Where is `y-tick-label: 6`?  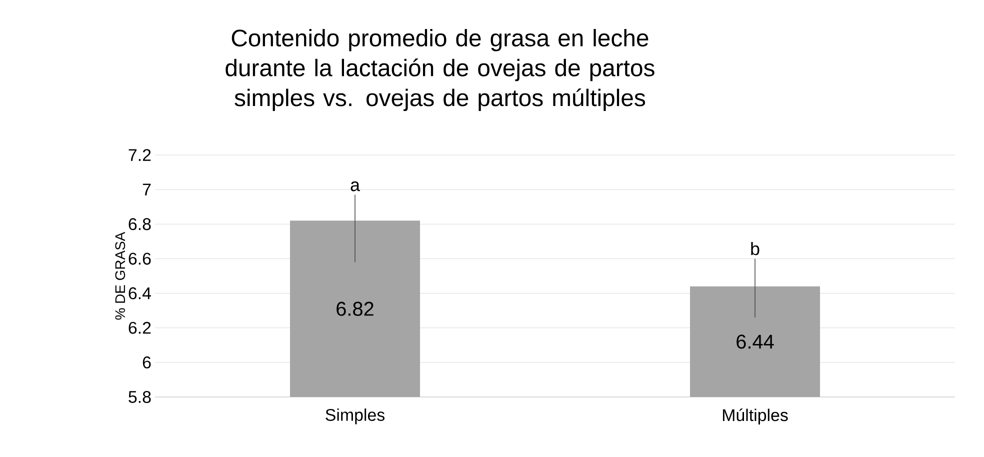 y-tick-label: 6 is located at coordinates (146, 362).